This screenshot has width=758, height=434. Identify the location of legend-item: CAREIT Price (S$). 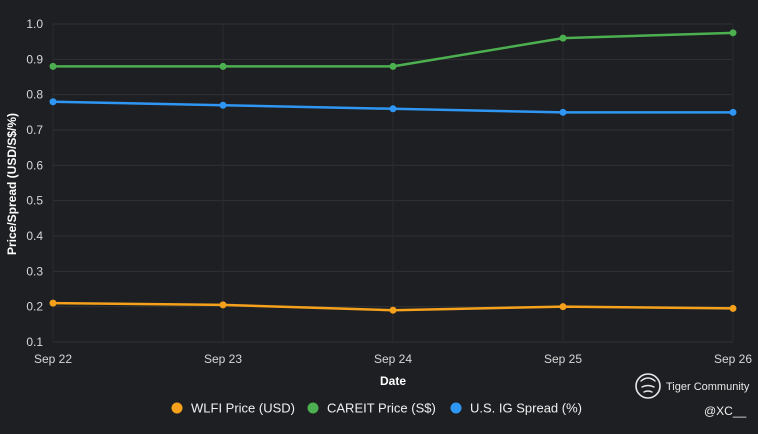
(371, 408).